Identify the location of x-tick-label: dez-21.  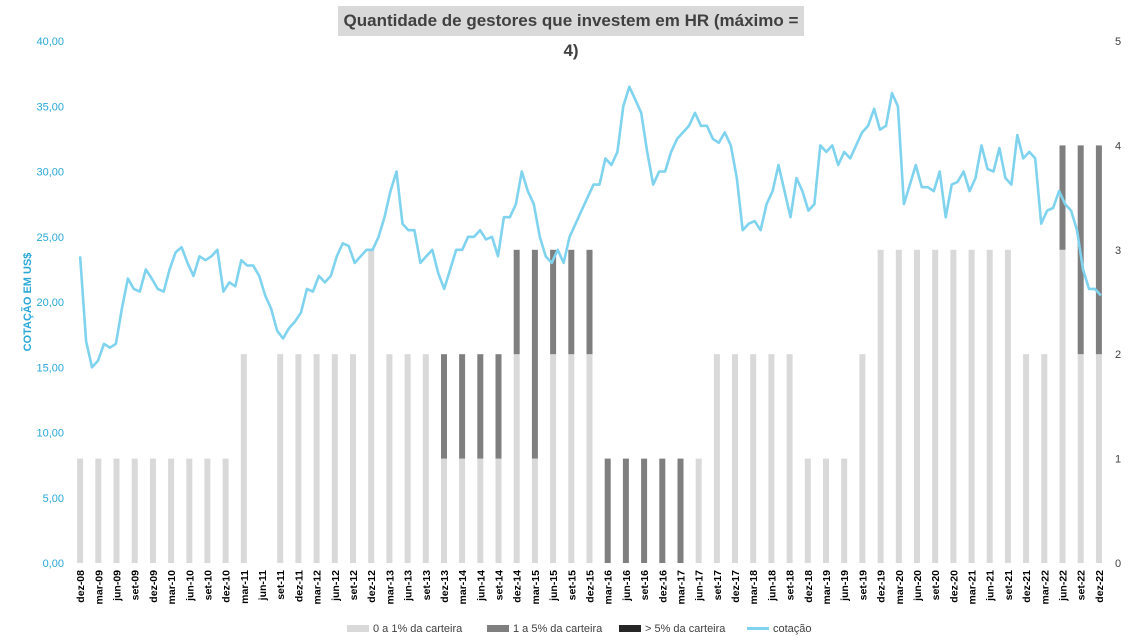
(1027, 586).